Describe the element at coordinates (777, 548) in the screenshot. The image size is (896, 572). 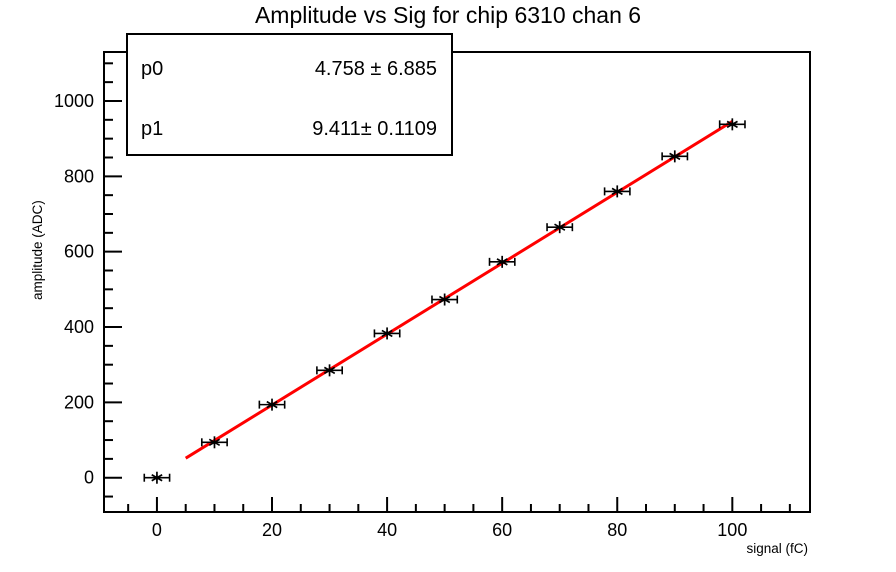
I see `x-axis-title: signal (fC)` at that location.